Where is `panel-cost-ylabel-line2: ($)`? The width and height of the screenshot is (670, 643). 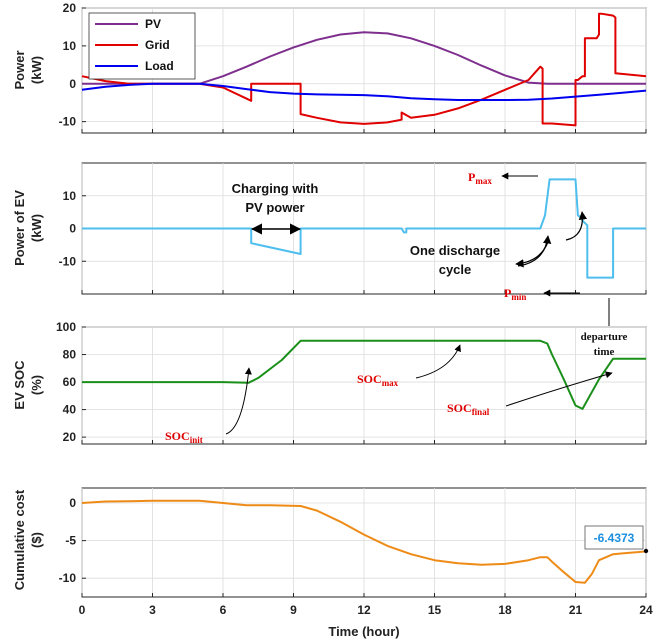
panel-cost-ylabel-line2: ($) is located at coordinates (36, 540).